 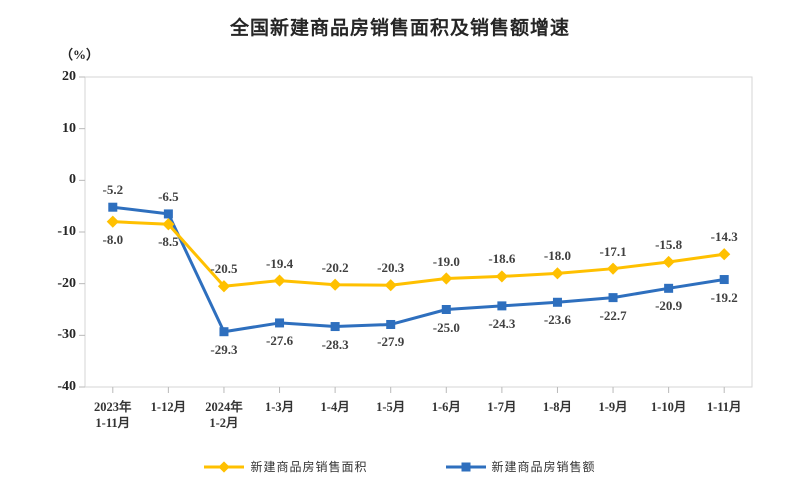 What do you see at coordinates (557, 256) in the screenshot?
I see `data-label: -18.0` at bounding box center [557, 256].